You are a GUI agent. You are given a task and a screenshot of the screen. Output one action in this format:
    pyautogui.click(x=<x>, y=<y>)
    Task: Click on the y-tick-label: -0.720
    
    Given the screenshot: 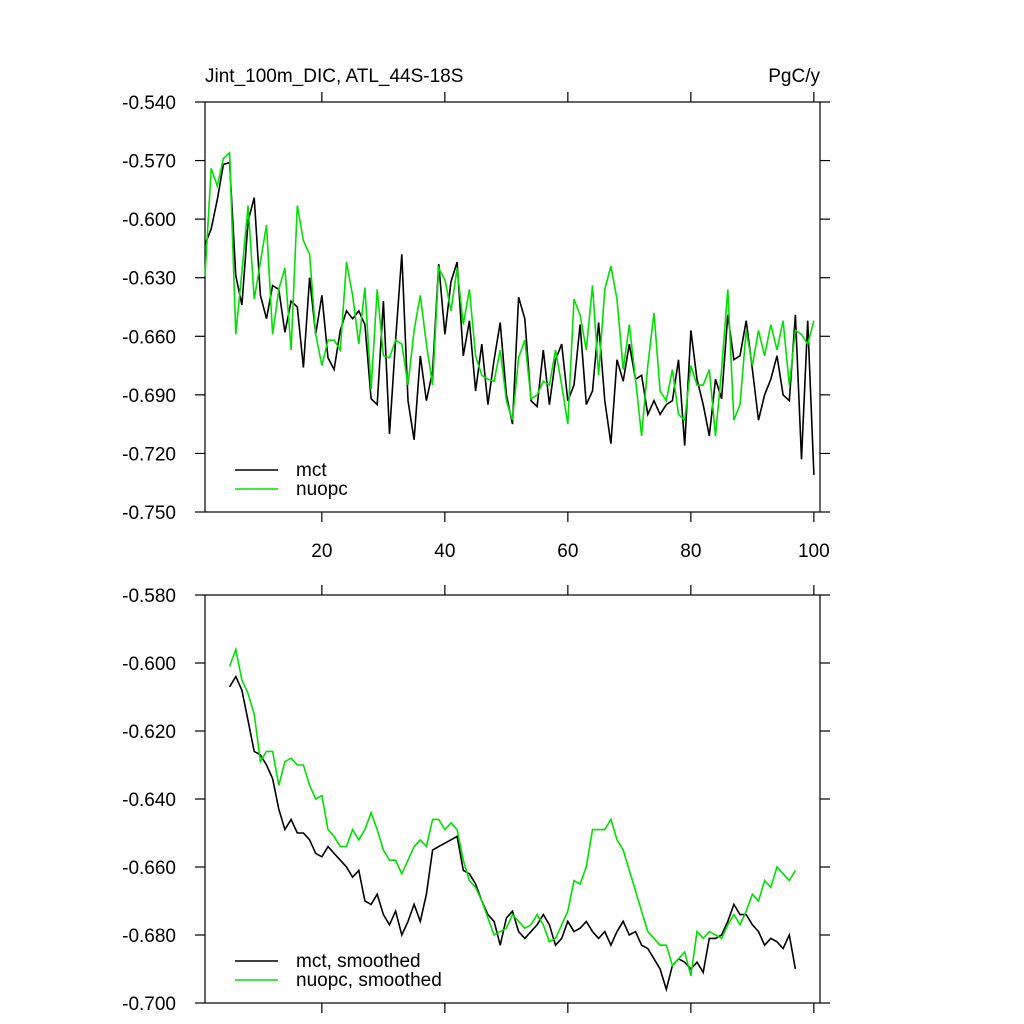 What is the action you would take?
    pyautogui.click(x=149, y=454)
    